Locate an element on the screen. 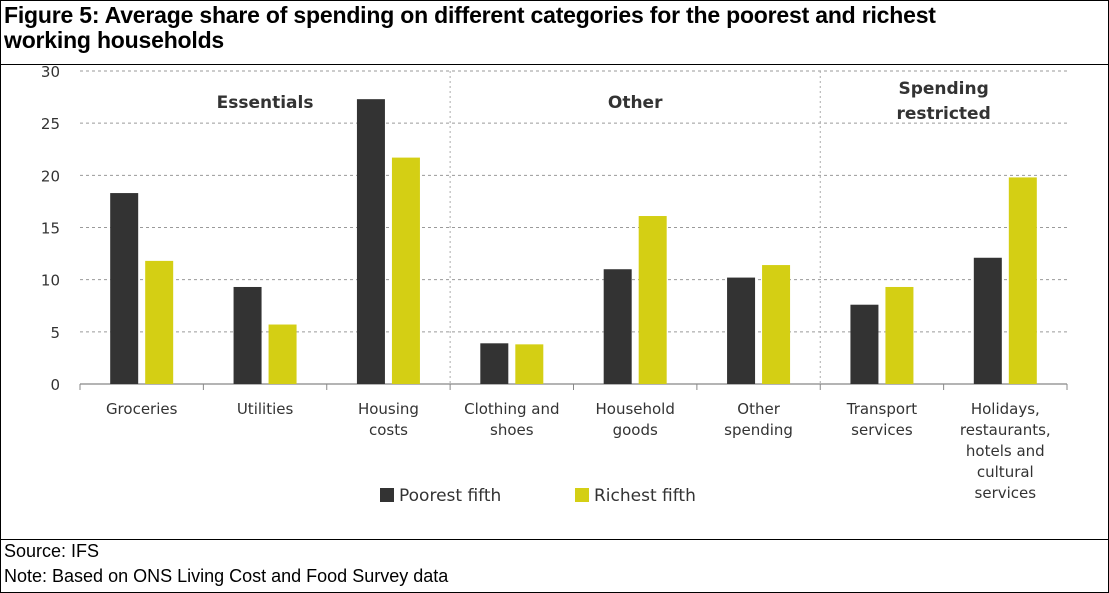 This screenshot has width=1109, height=593. footer-divider is located at coordinates (554, 539).